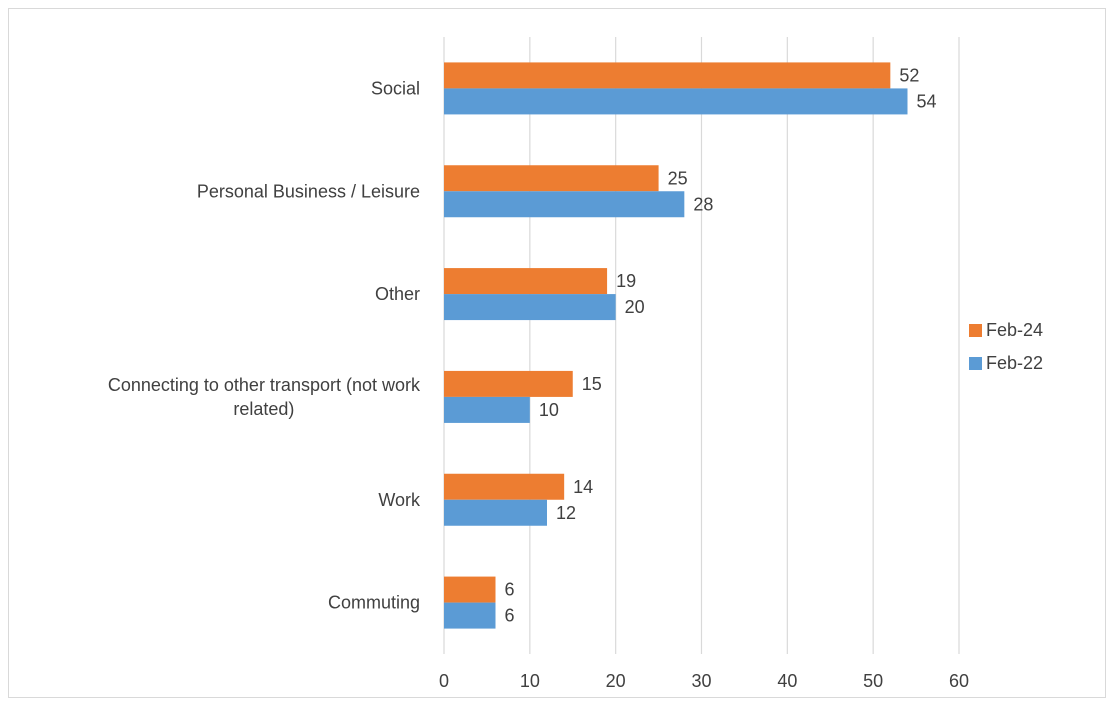 The height and width of the screenshot is (702, 1112). Describe the element at coordinates (308, 191) in the screenshot. I see `category-label: Personal Business / Leisure` at that location.